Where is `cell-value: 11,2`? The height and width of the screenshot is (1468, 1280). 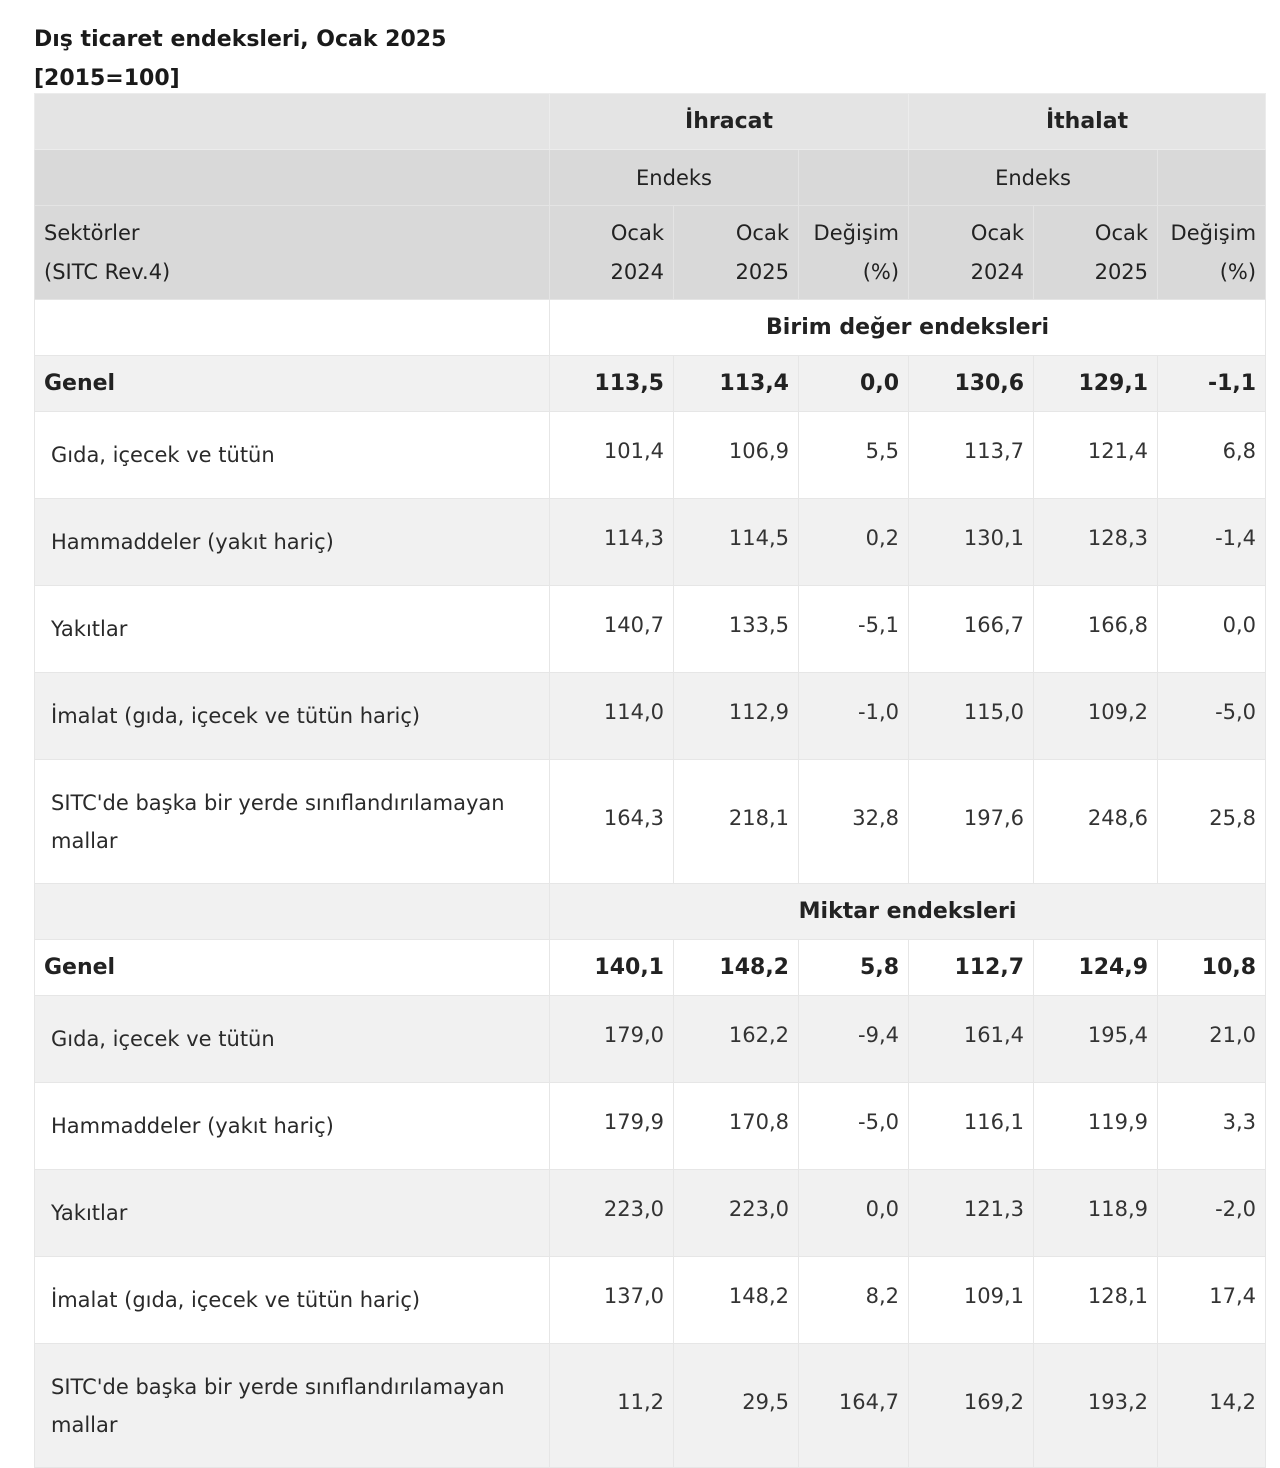
cell-value: 11,2 is located at coordinates (611, 1405).